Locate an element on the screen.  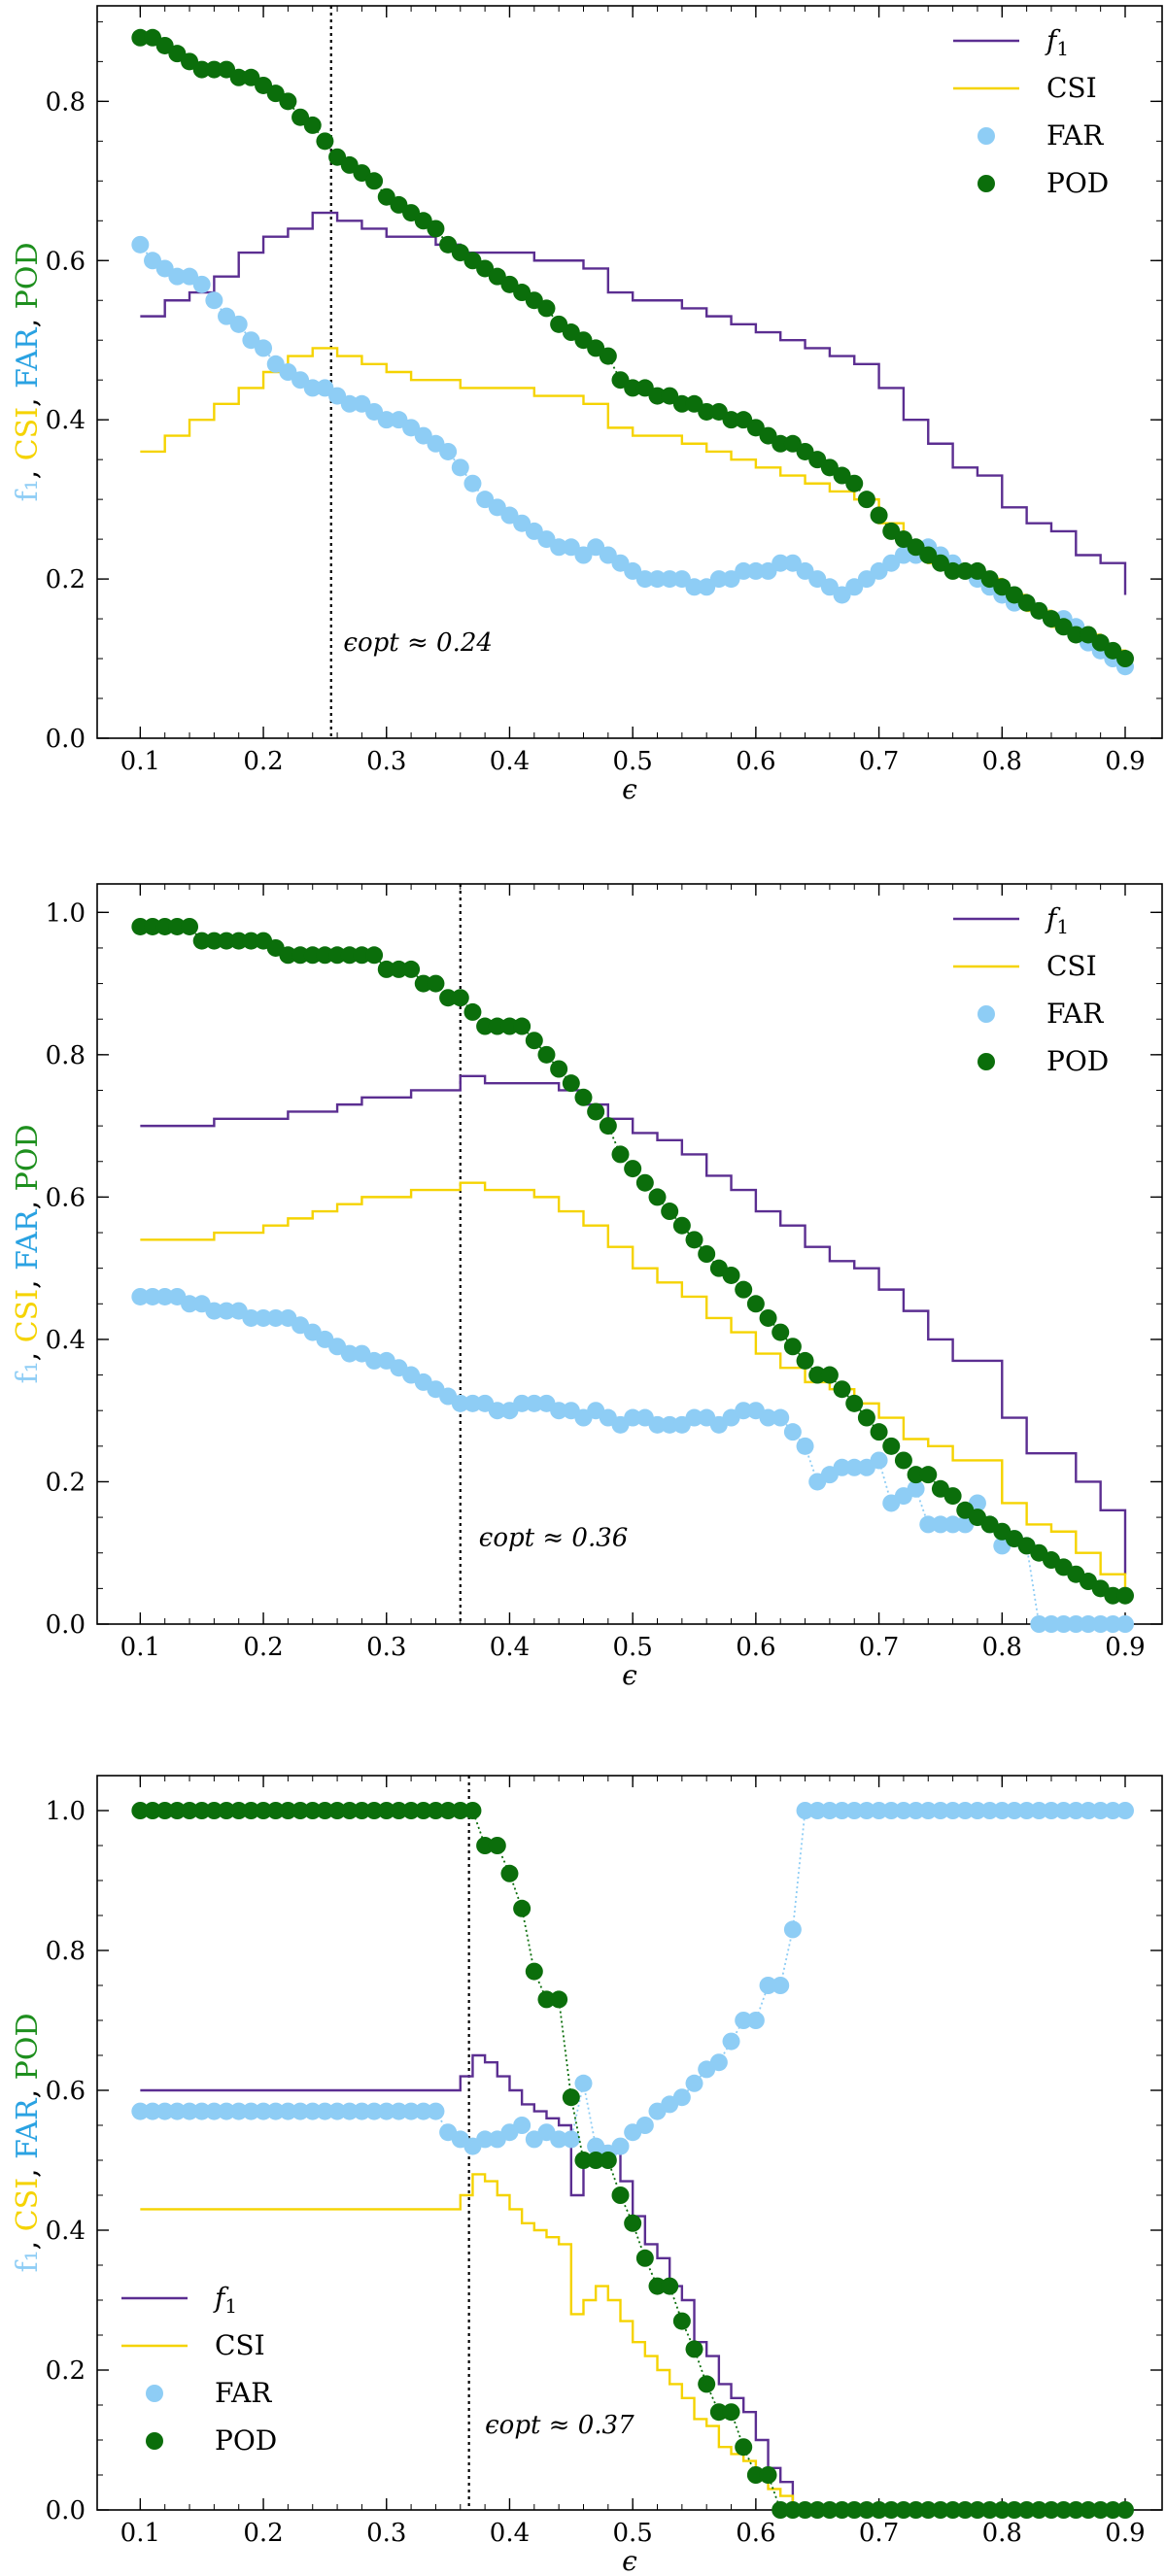
legend-swatch-POD is located at coordinates (986, 1061).